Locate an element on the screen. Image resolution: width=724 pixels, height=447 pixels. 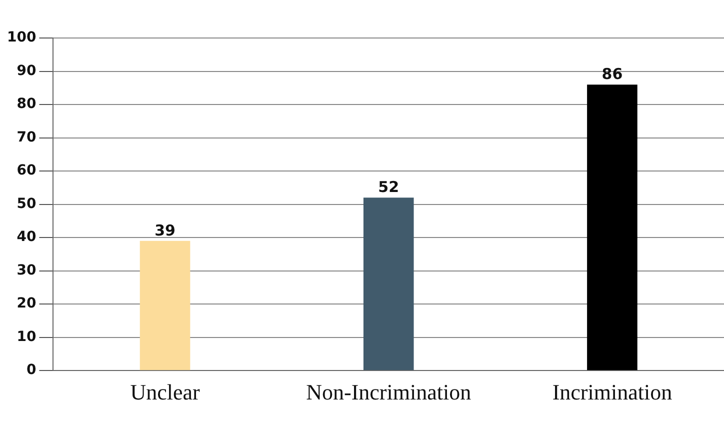
y-tick-label: 60 is located at coordinates (26, 170).